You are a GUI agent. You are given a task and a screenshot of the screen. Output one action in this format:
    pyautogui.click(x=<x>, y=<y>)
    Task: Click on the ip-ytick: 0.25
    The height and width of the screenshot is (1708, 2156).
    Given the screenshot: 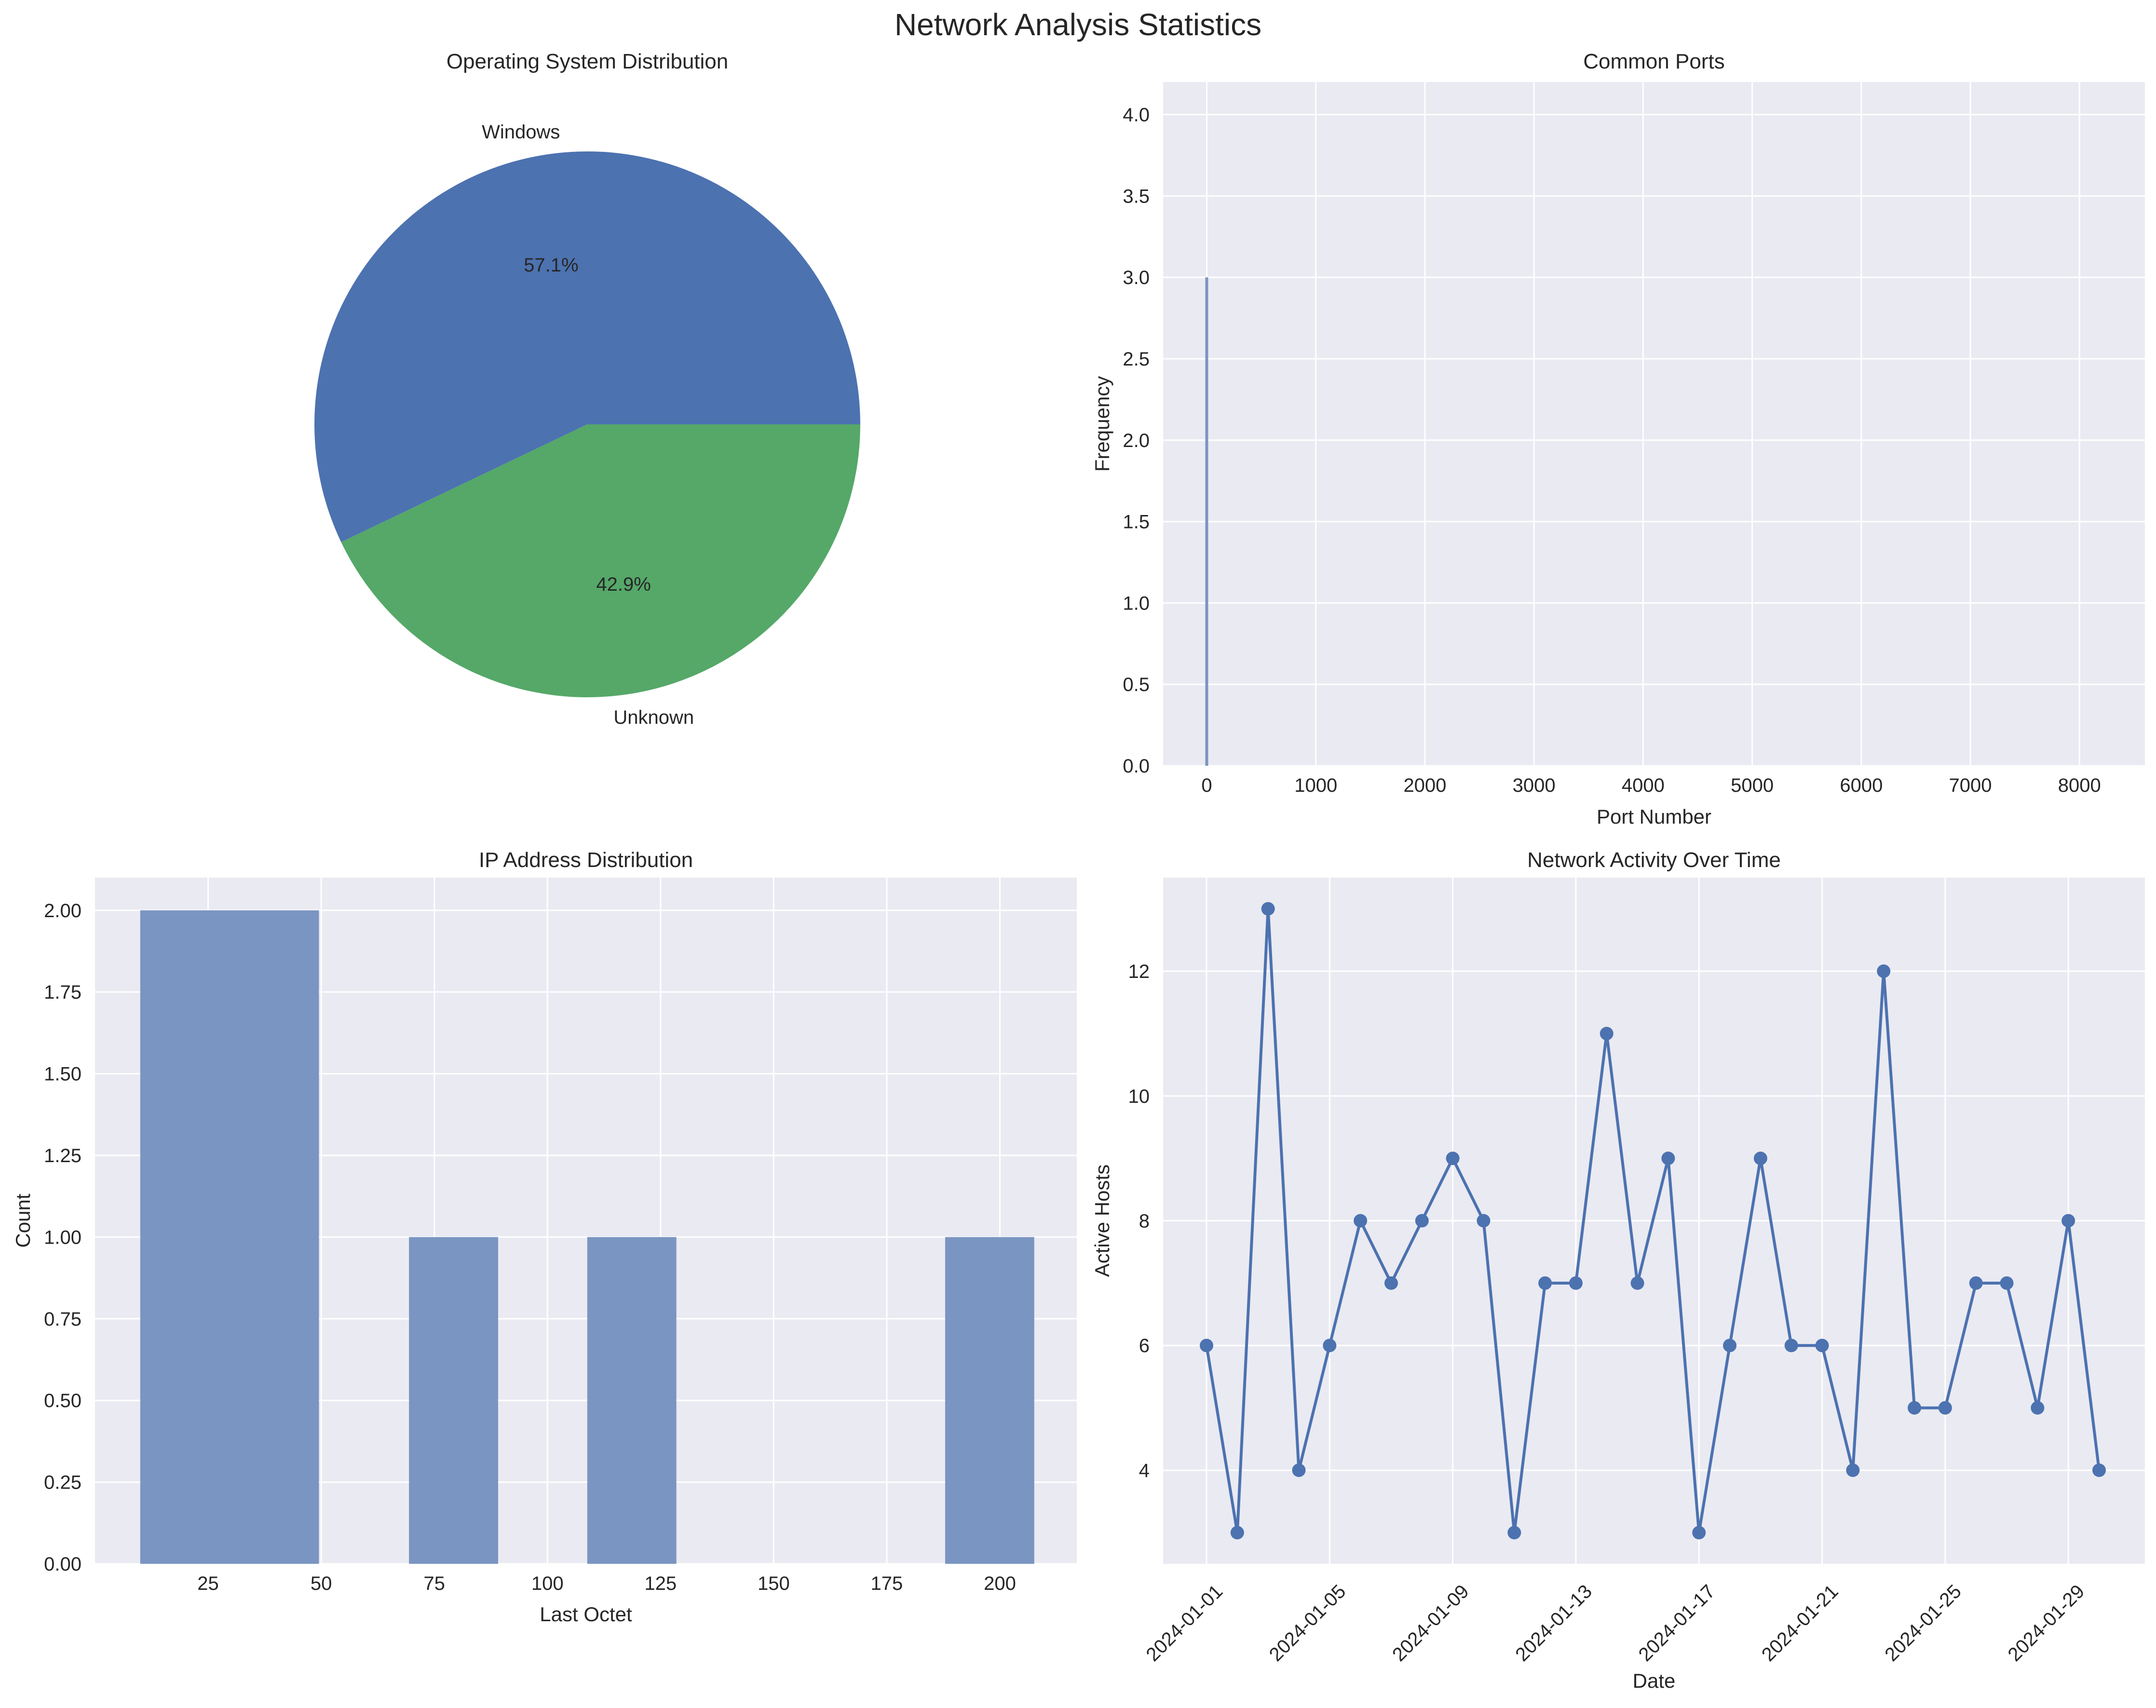 What is the action you would take?
    pyautogui.click(x=62, y=1482)
    